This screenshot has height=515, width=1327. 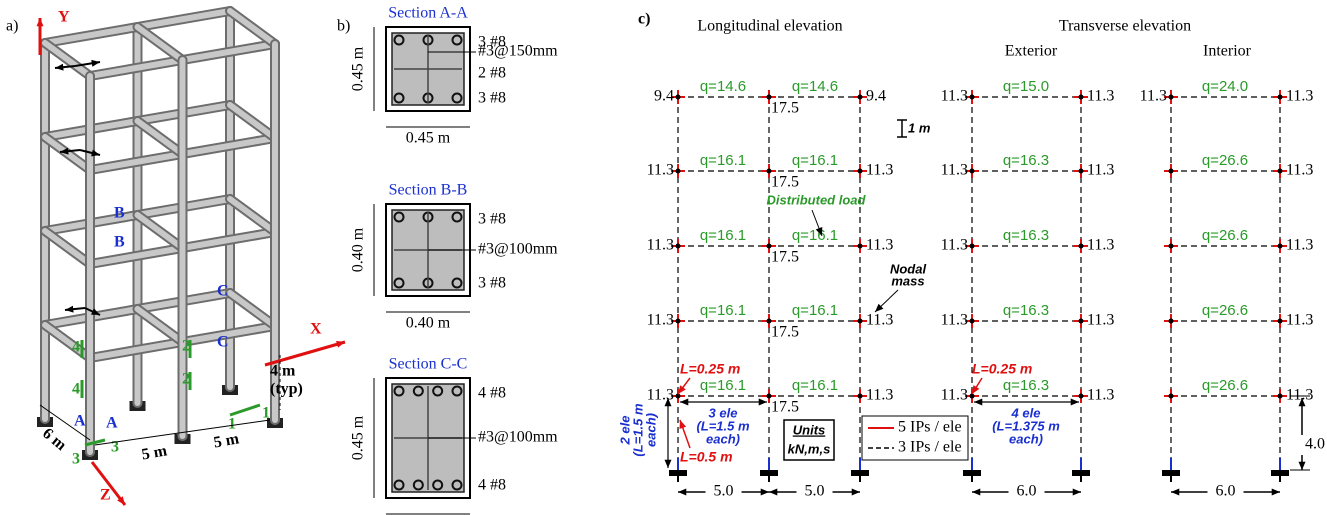 What do you see at coordinates (1225, 385) in the screenshot?
I see `load: q=26.6` at bounding box center [1225, 385].